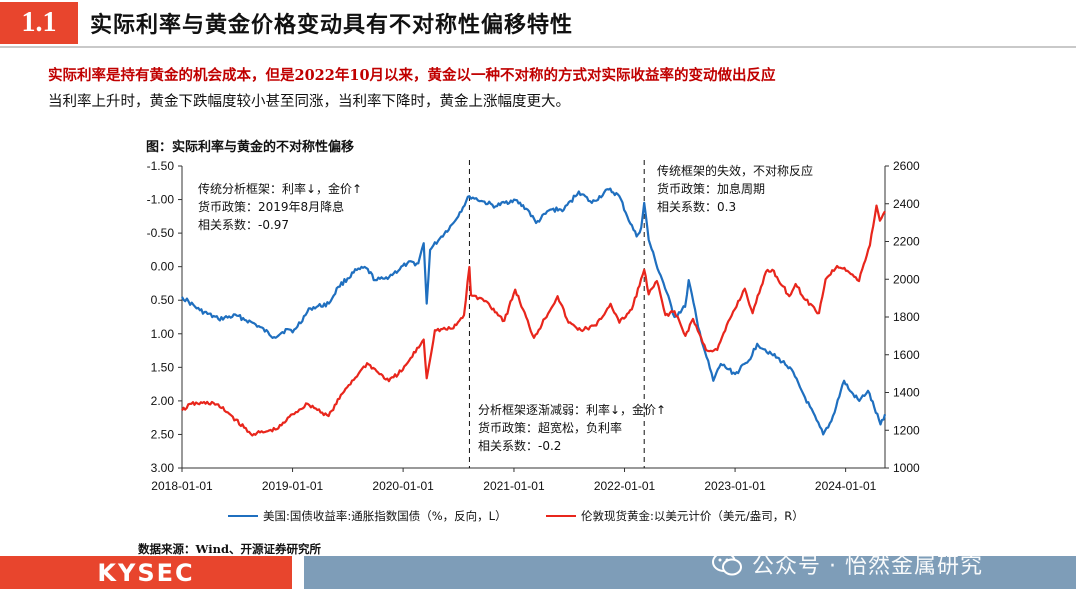 The height and width of the screenshot is (605, 1076). What do you see at coordinates (514, 486) in the screenshot?
I see `x-tick-label: 2021-01-01` at bounding box center [514, 486].